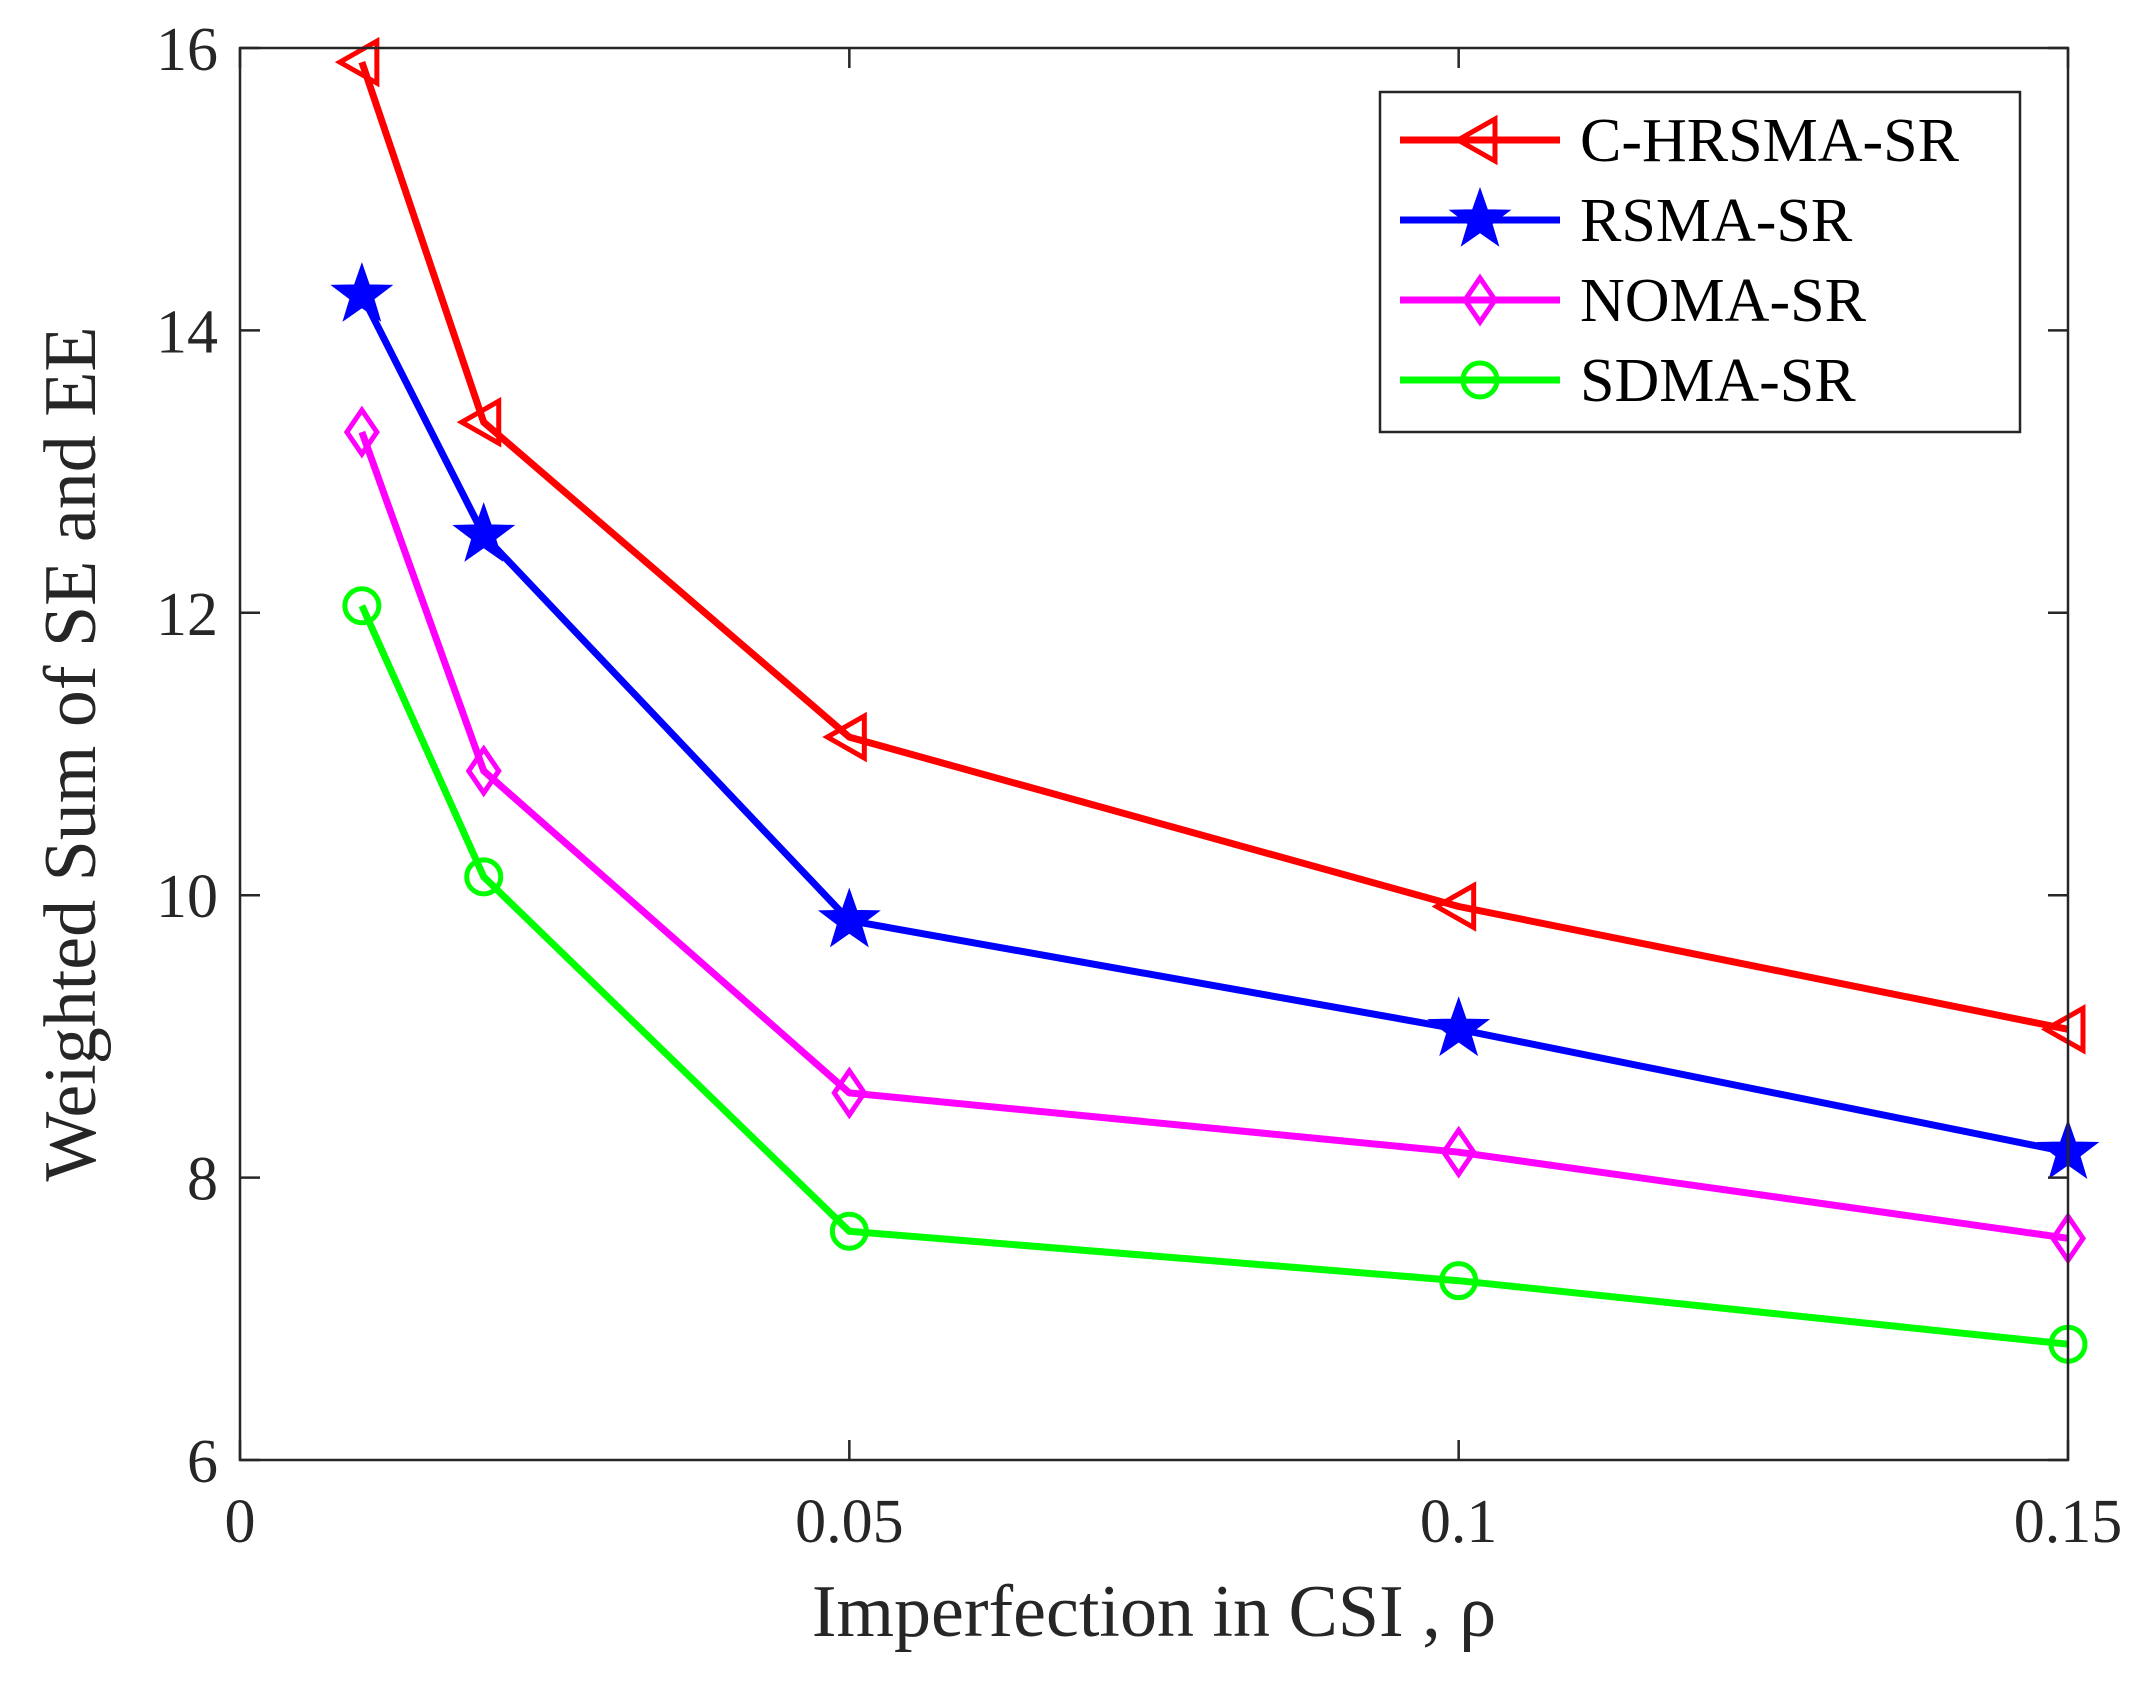 The width and height of the screenshot is (2148, 1702). What do you see at coordinates (1475, 140) in the screenshot?
I see `legend-marker-c-hrsma-sr` at bounding box center [1475, 140].